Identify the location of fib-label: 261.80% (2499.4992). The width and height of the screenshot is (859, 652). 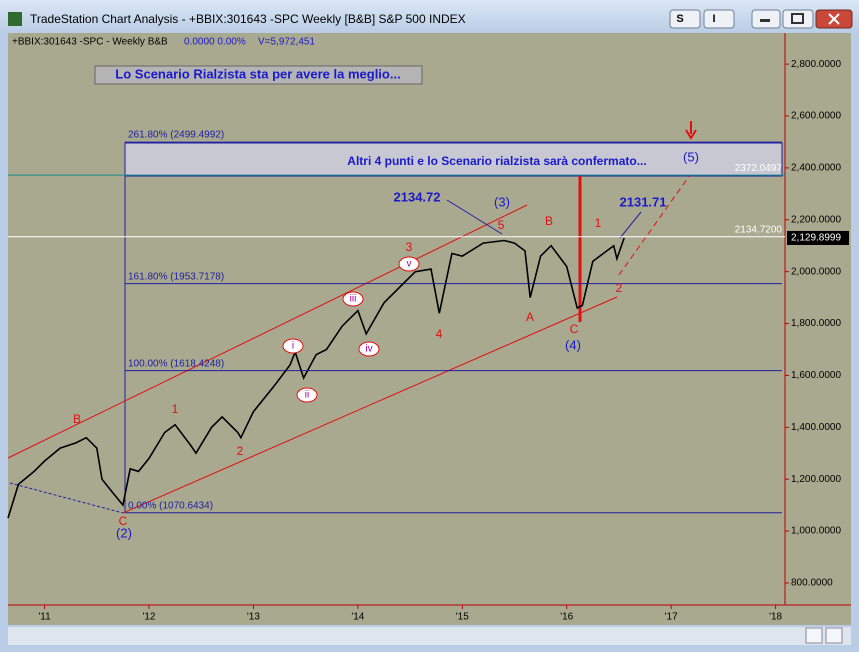
(176, 135).